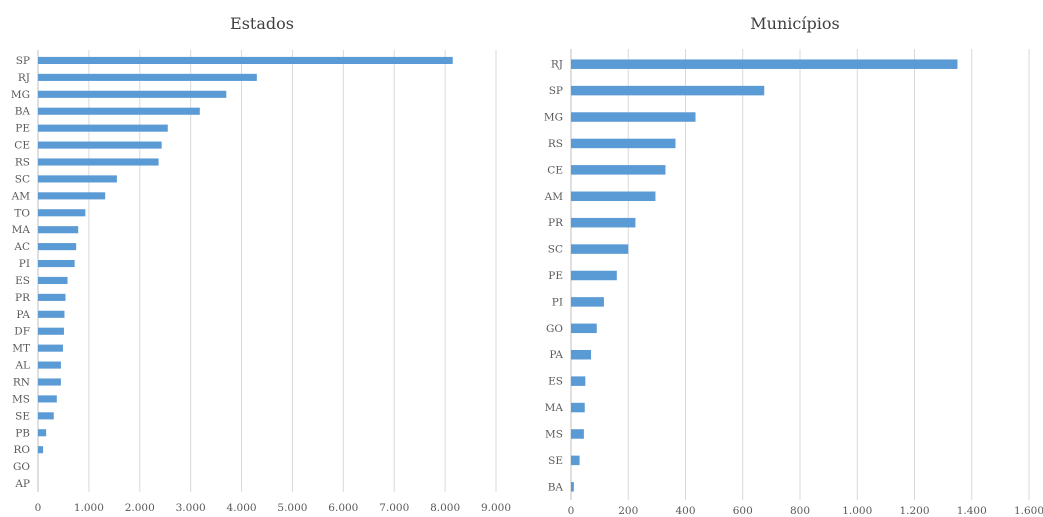 Image resolution: width=1043 pixels, height=517 pixels. Describe the element at coordinates (262, 23) in the screenshot. I see `chart-title: Estados` at that location.